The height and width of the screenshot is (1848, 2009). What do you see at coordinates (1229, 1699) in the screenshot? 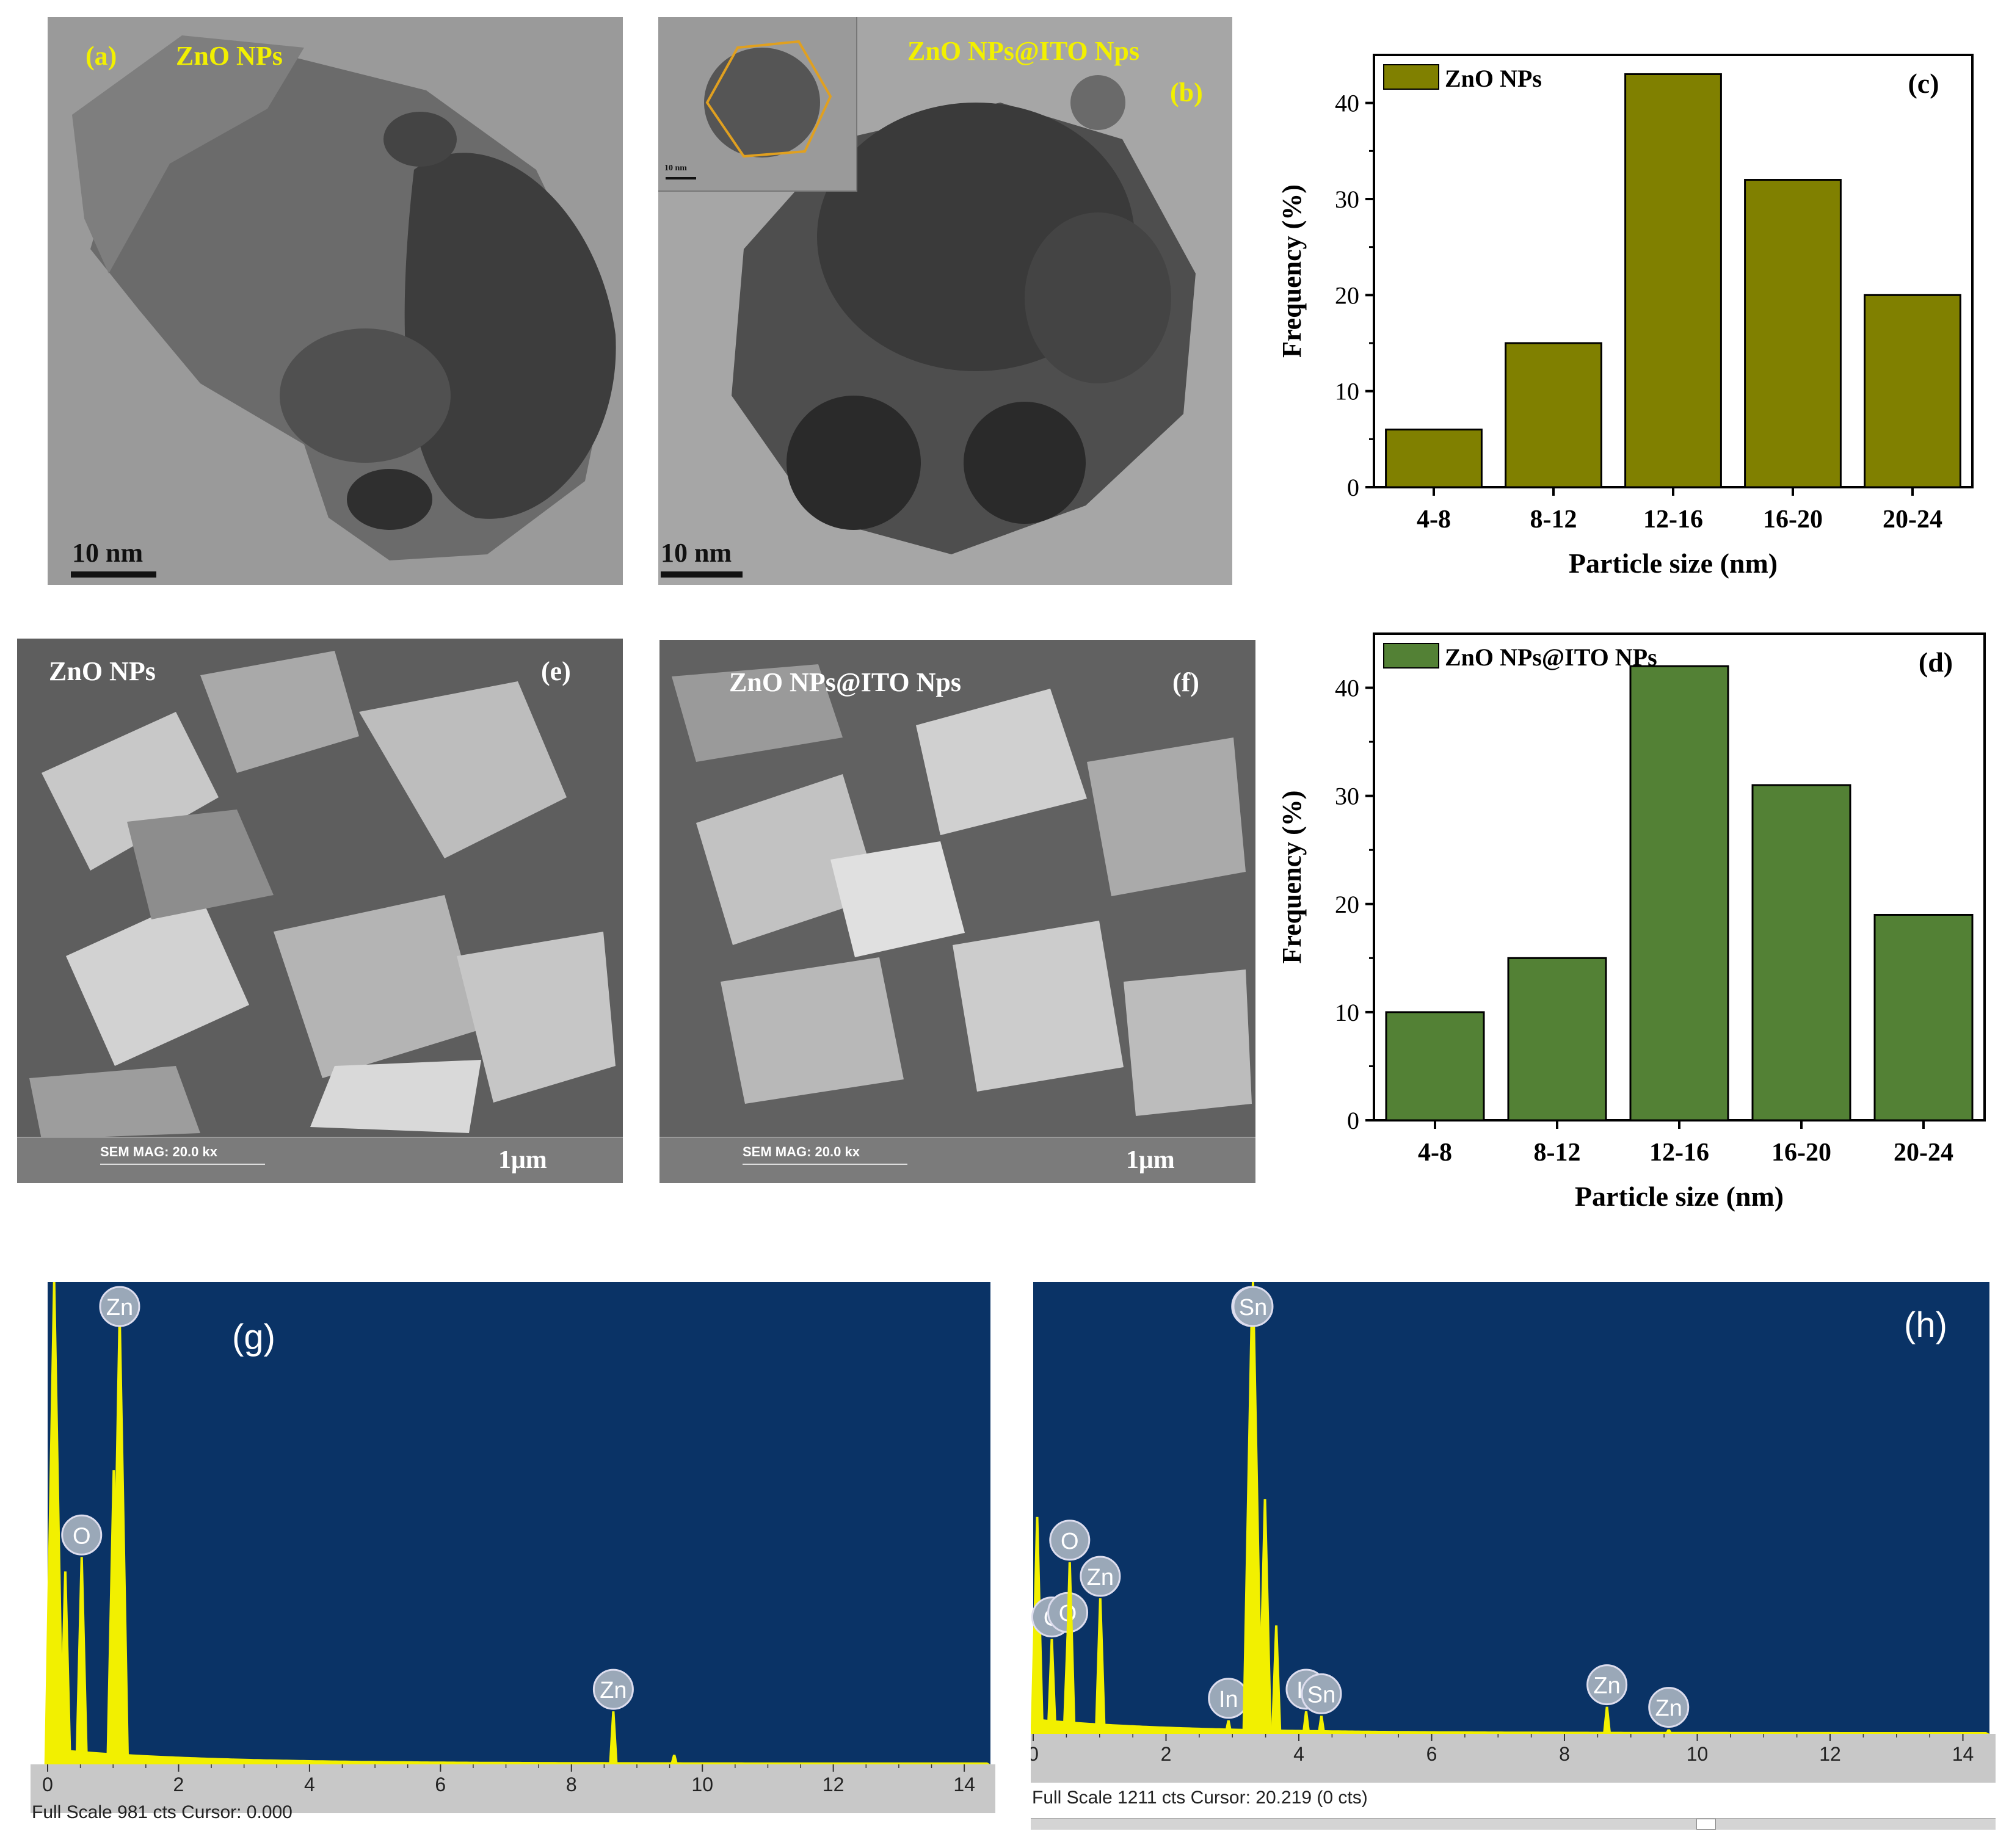
I see `peak-label: In` at bounding box center [1229, 1699].